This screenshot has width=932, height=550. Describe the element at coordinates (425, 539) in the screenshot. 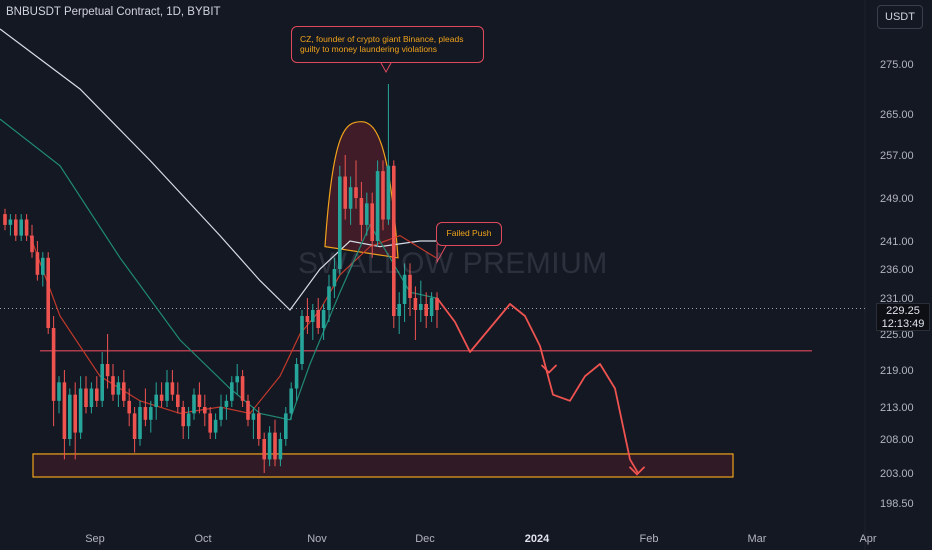

I see `x-tick-label: Dec` at that location.